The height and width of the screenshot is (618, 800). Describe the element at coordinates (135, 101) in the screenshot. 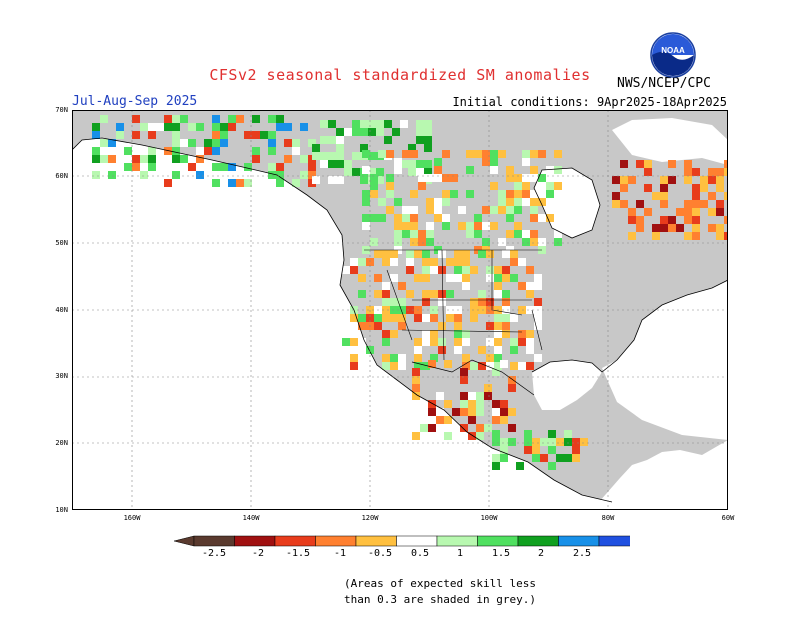

I see `season-label: Jul-Aug-Sep 2025` at that location.